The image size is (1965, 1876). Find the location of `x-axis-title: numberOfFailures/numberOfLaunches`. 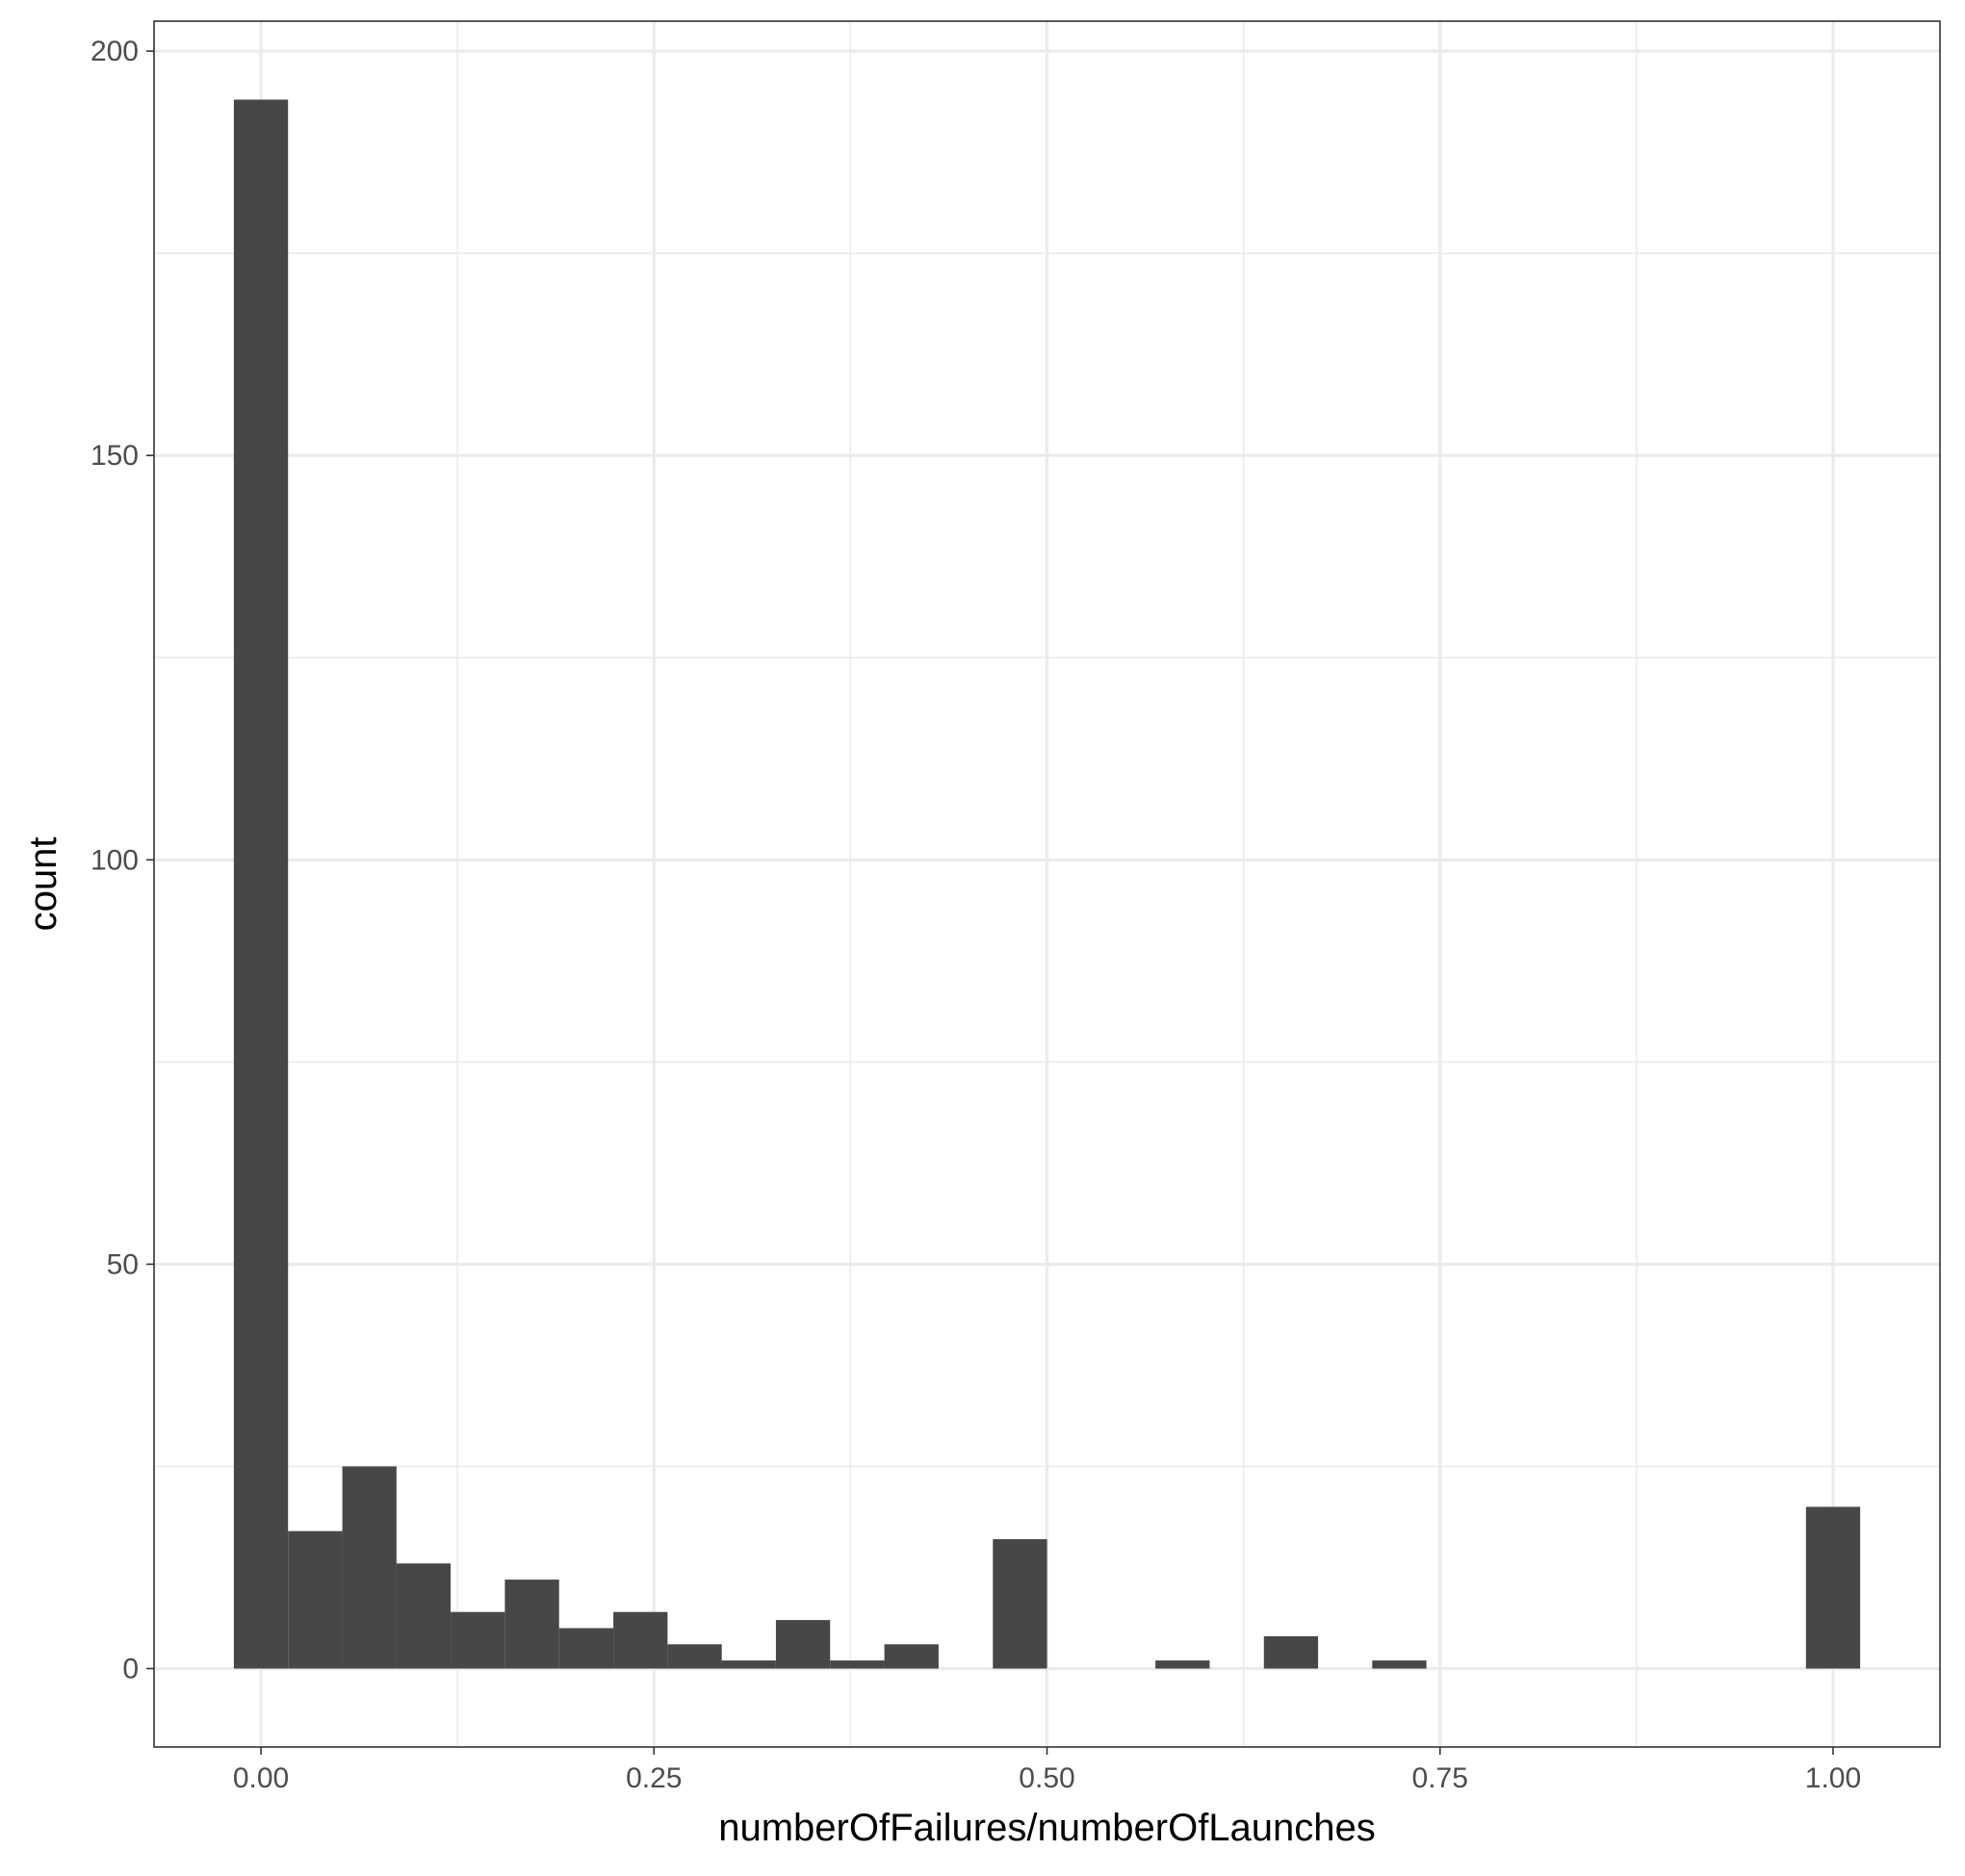

x-axis-title: numberOfFailures/numberOfLaunches is located at coordinates (1047, 1828).